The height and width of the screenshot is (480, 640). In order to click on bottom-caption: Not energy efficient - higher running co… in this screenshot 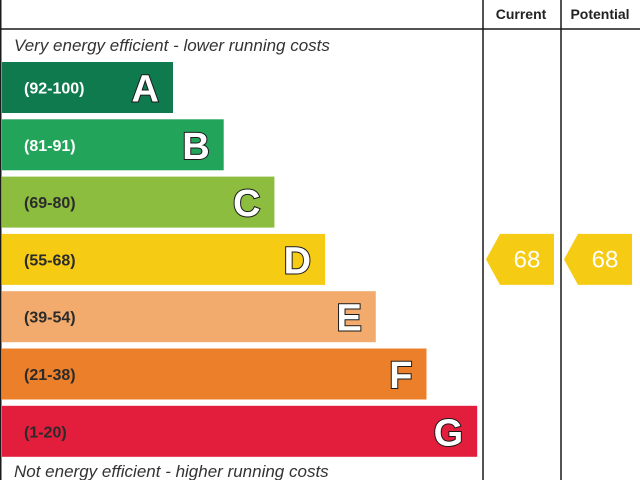, I will do `click(171, 471)`.